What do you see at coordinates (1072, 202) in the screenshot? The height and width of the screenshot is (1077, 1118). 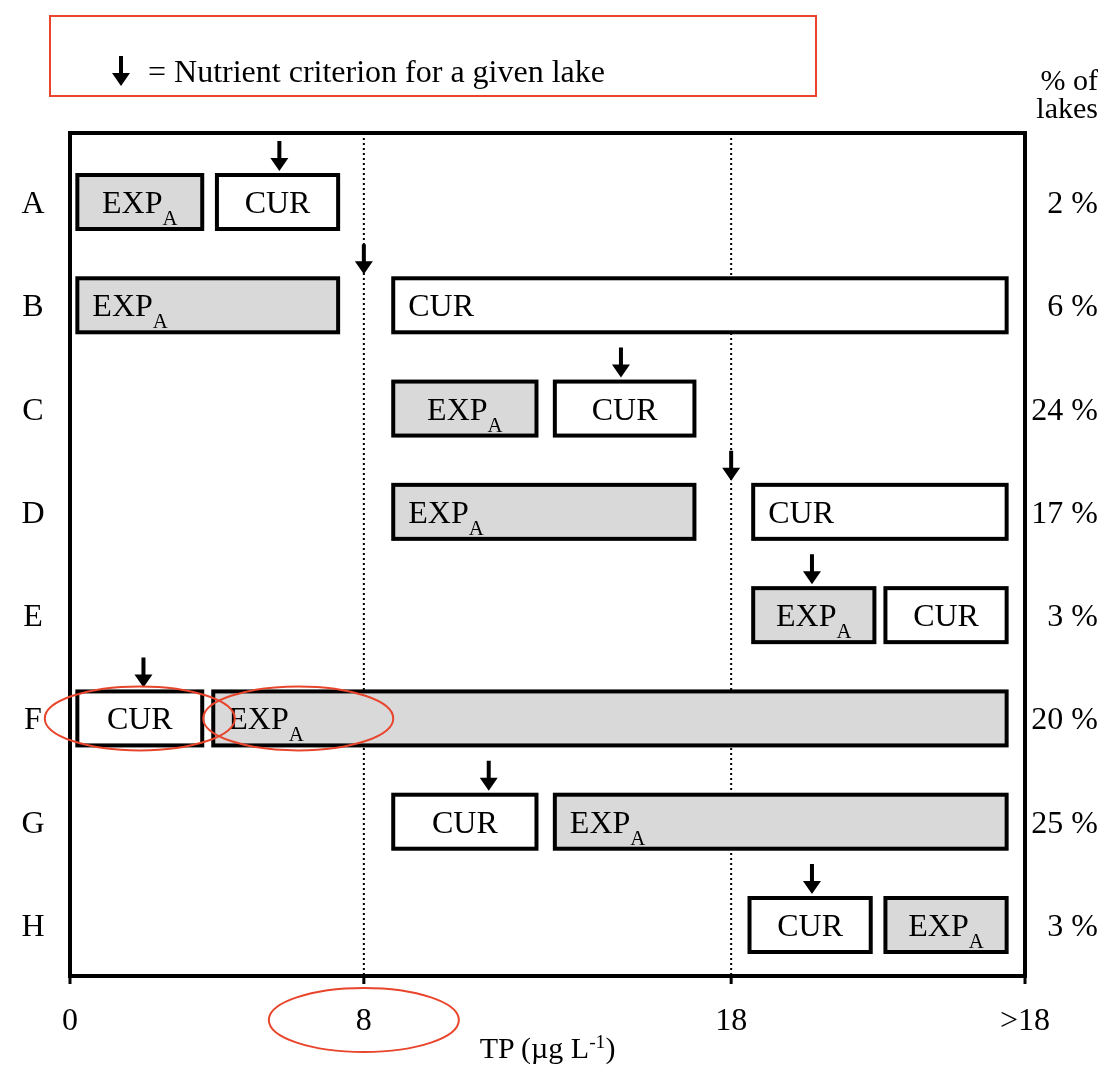 I see `text: 2 %` at bounding box center [1072, 202].